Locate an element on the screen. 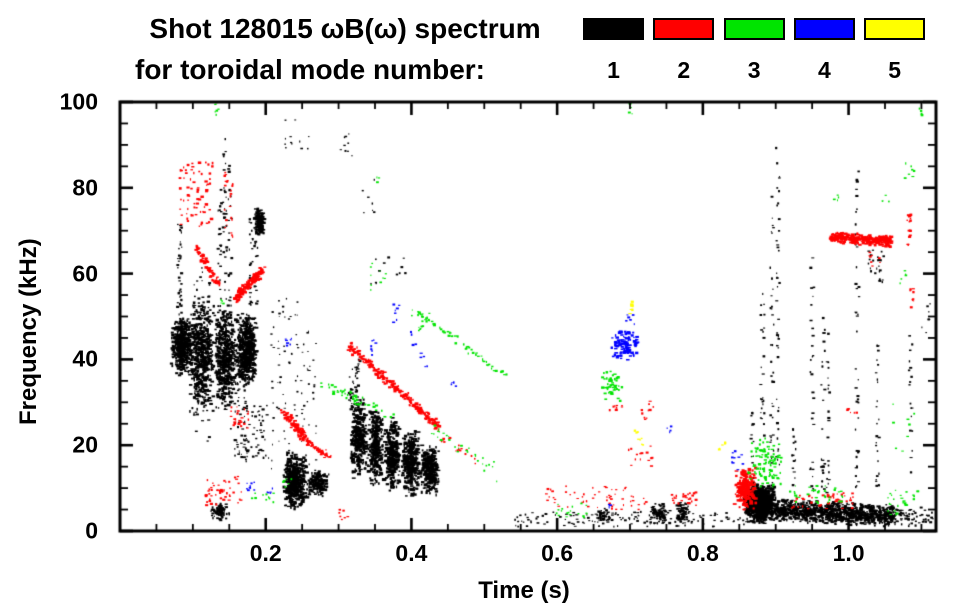 The width and height of the screenshot is (963, 615). legend-number-1: 1 is located at coordinates (613, 70).